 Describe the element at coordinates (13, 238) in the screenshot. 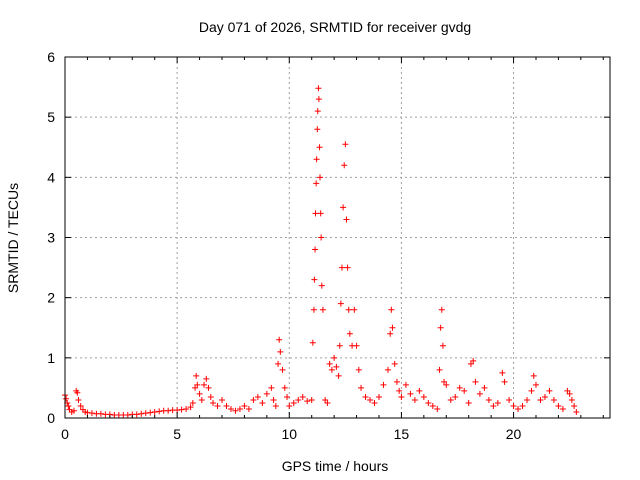

I see `y-axis-label: SRMTID / TECUs` at that location.